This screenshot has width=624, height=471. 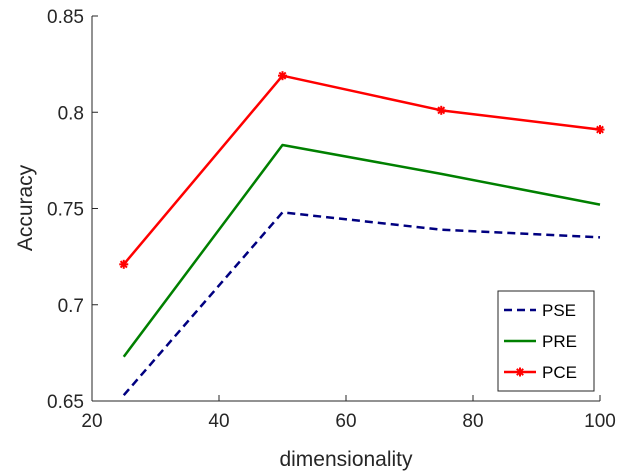 What do you see at coordinates (25, 207) in the screenshot?
I see `y-axis-label: Accuracy` at bounding box center [25, 207].